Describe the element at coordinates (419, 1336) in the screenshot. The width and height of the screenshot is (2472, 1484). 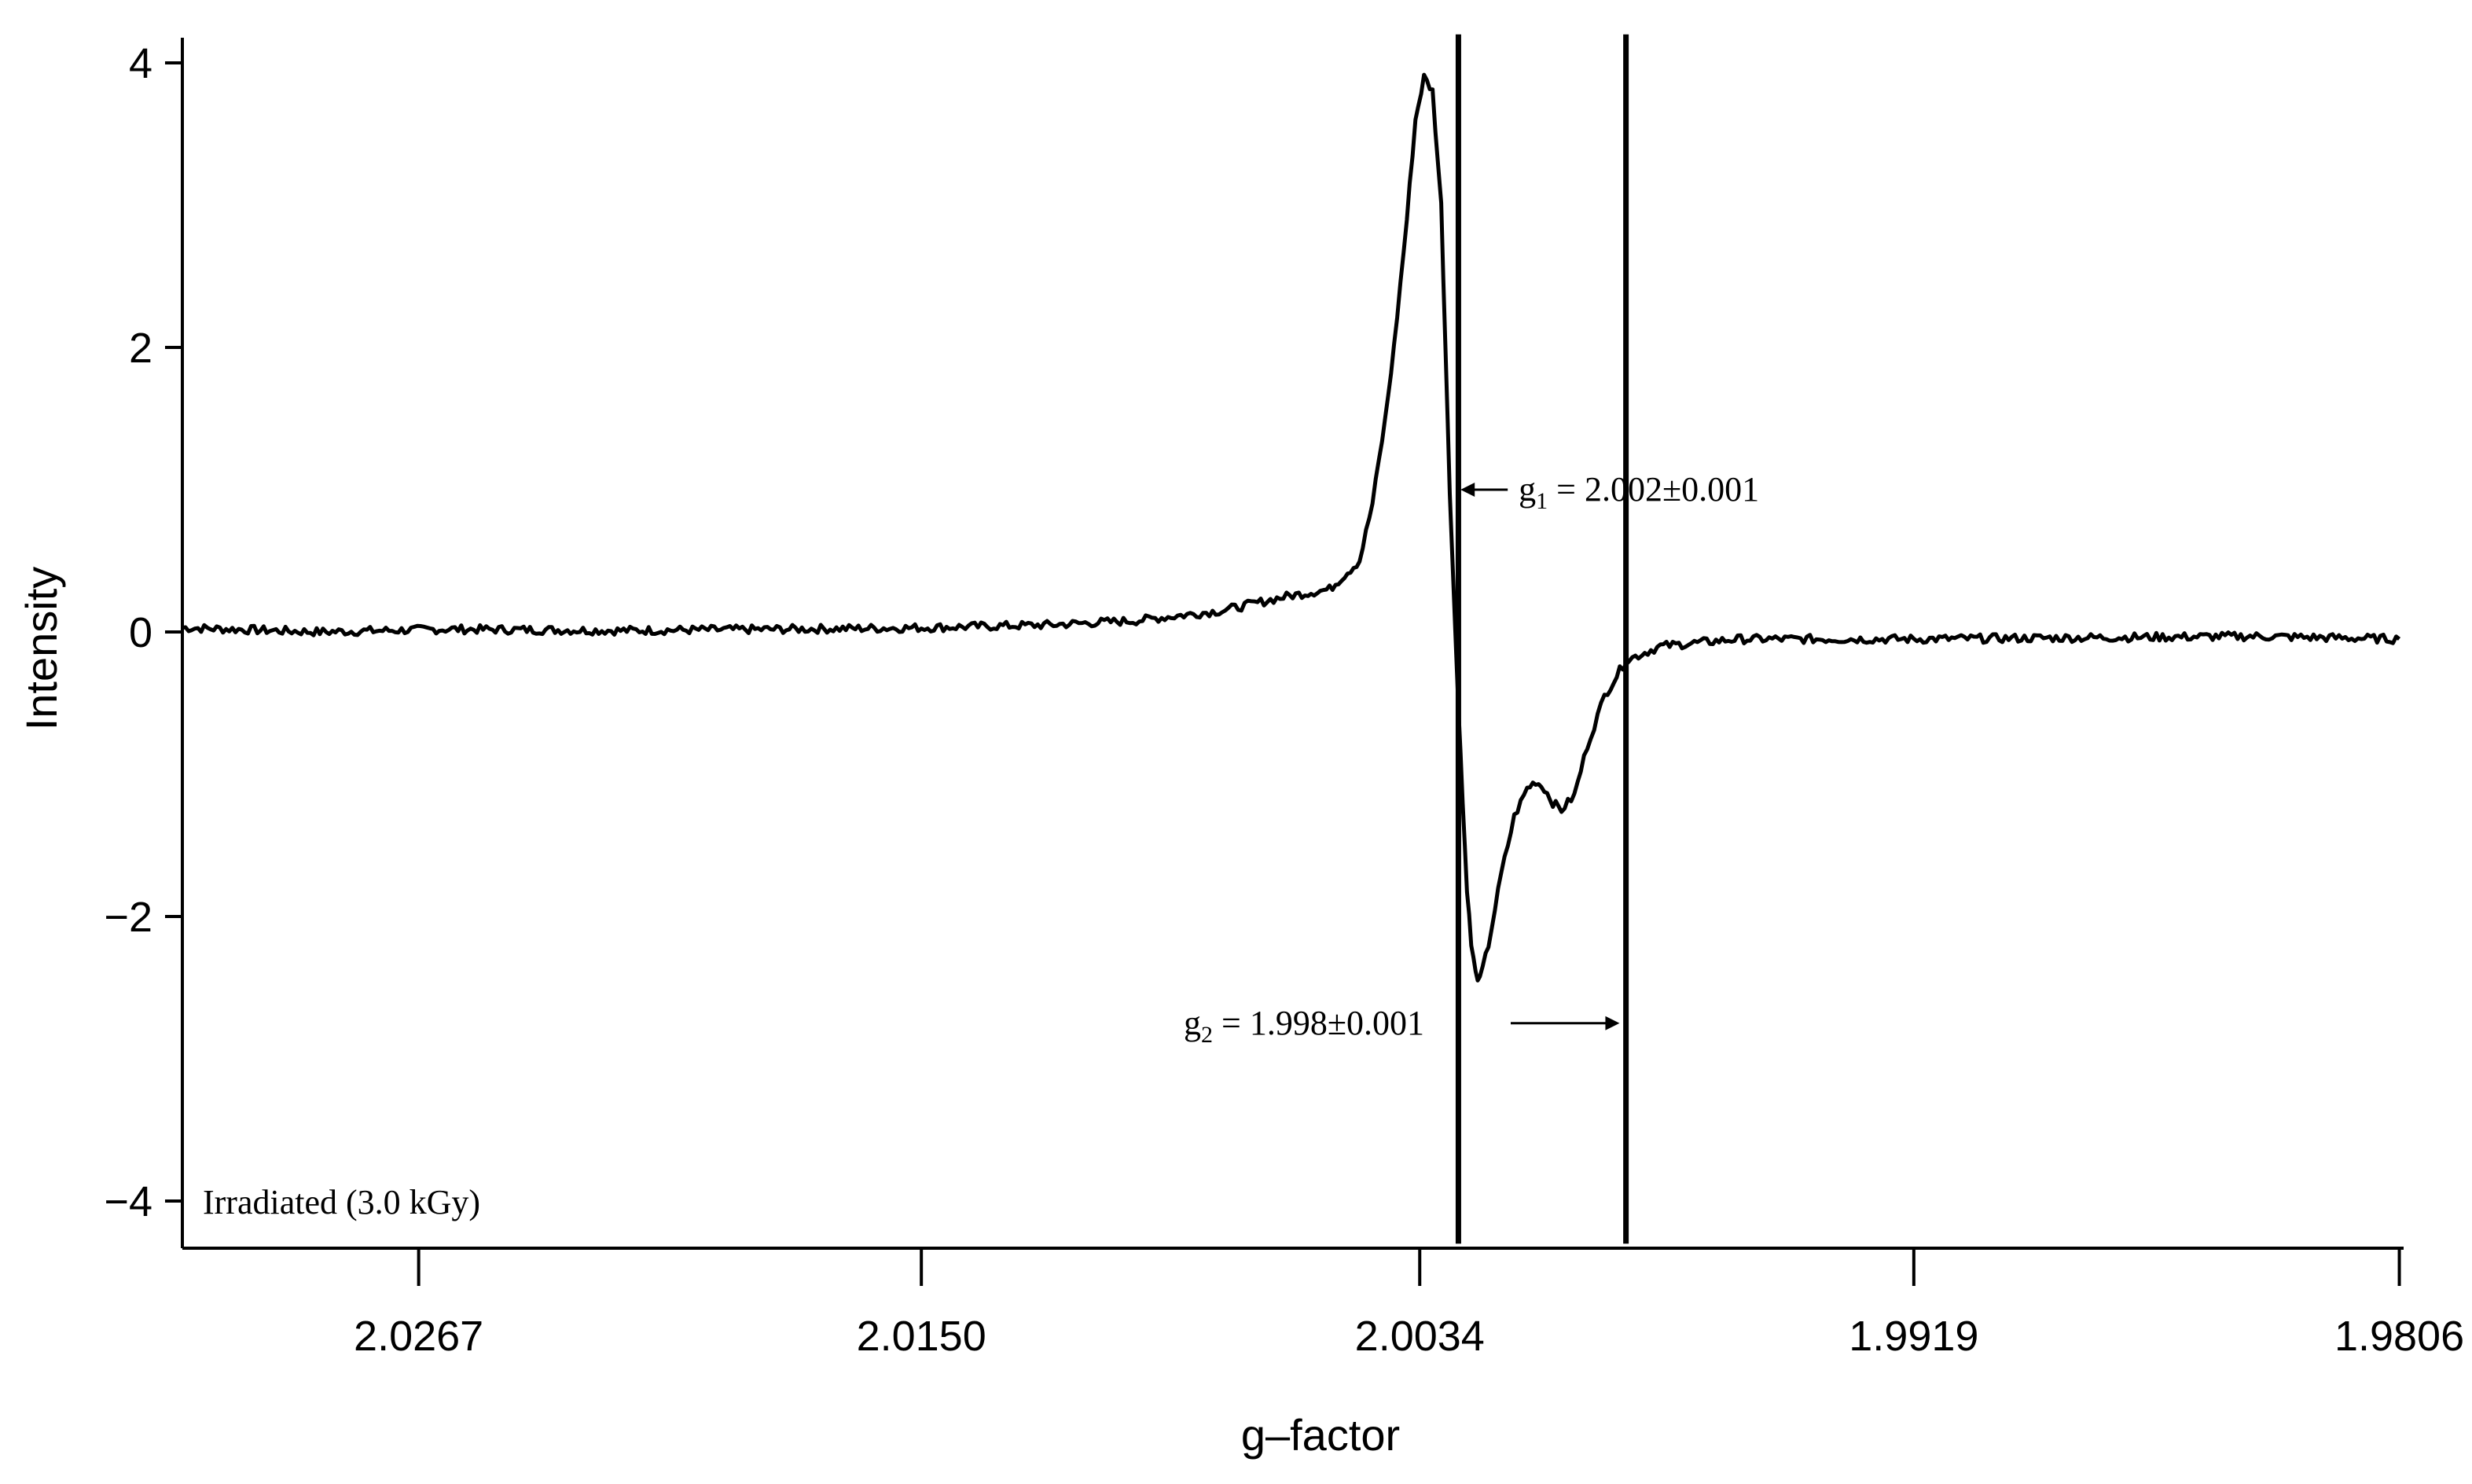
I see `x-tick-label: 2.0267` at that location.